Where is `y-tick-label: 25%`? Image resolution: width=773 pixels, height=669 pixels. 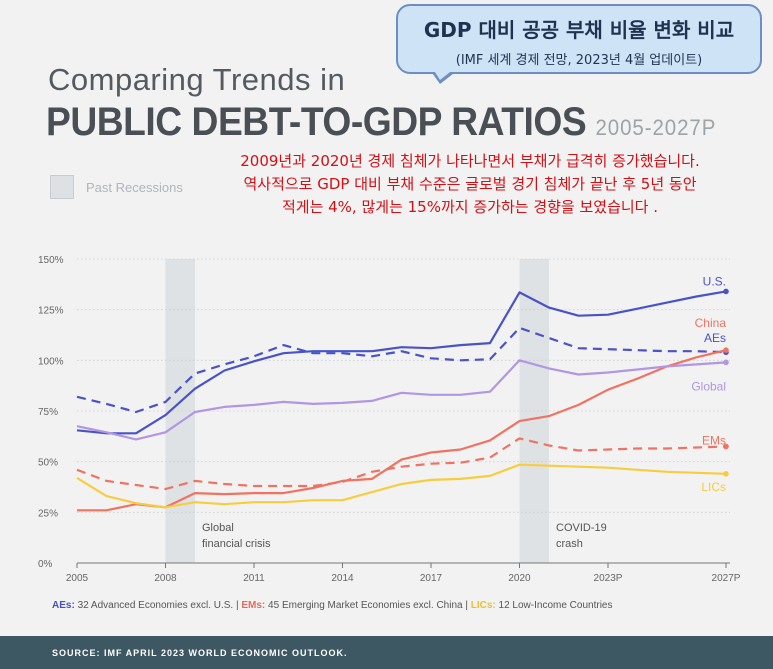 y-tick-label: 25% is located at coordinates (48, 513).